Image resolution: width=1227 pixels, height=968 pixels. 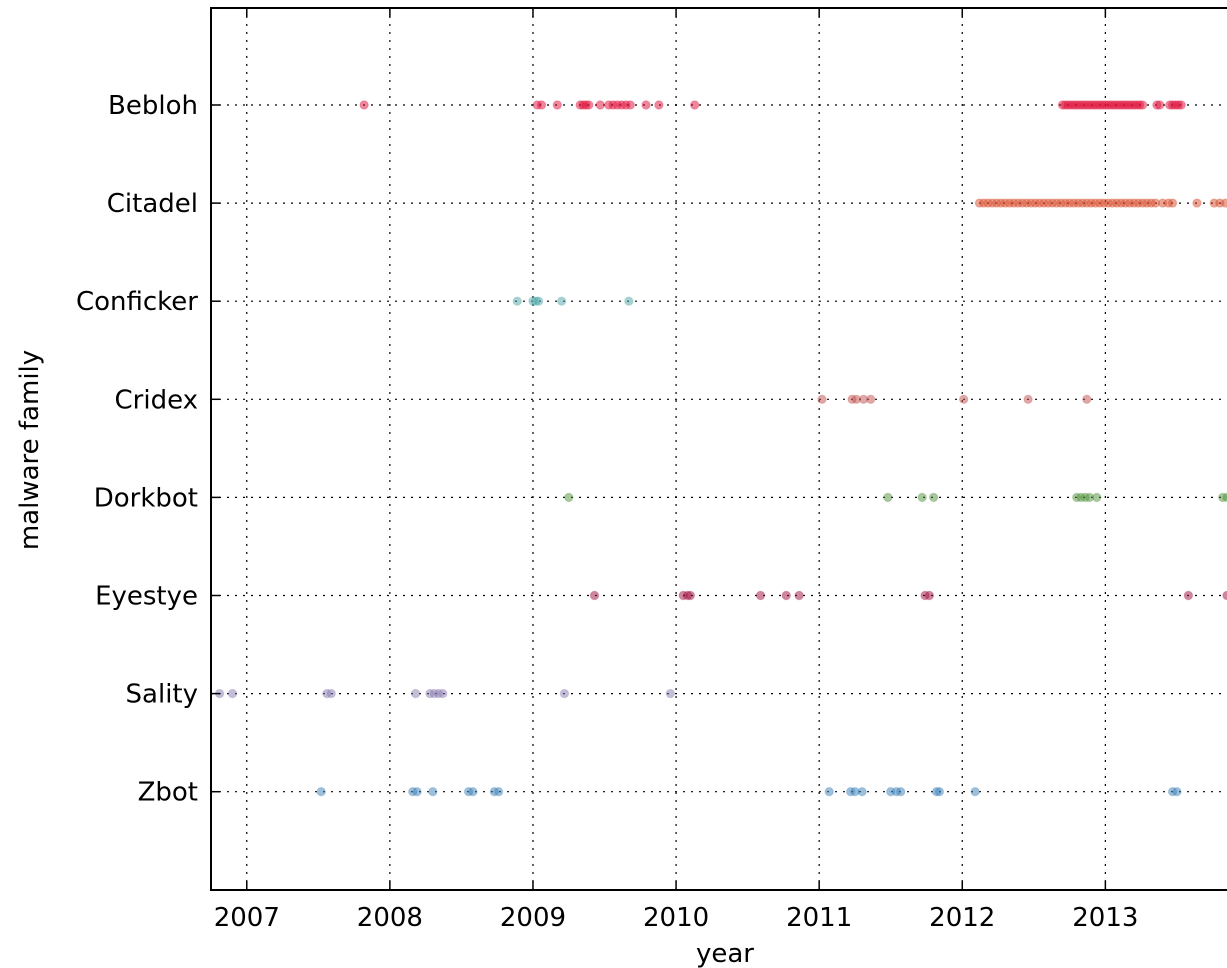 I want to click on x-tick-label: 2008, so click(x=390, y=918).